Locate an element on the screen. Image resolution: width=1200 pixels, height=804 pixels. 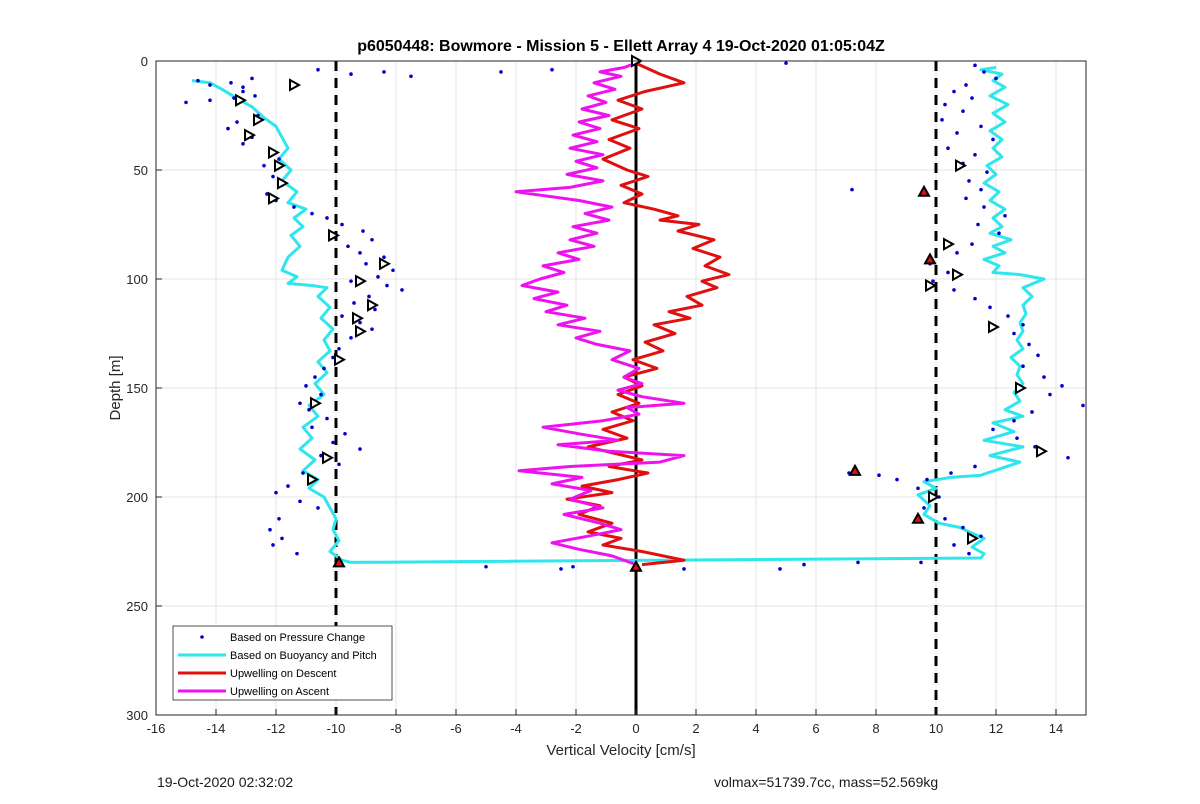
x-tick-label: -12 is located at coordinates (276, 728).